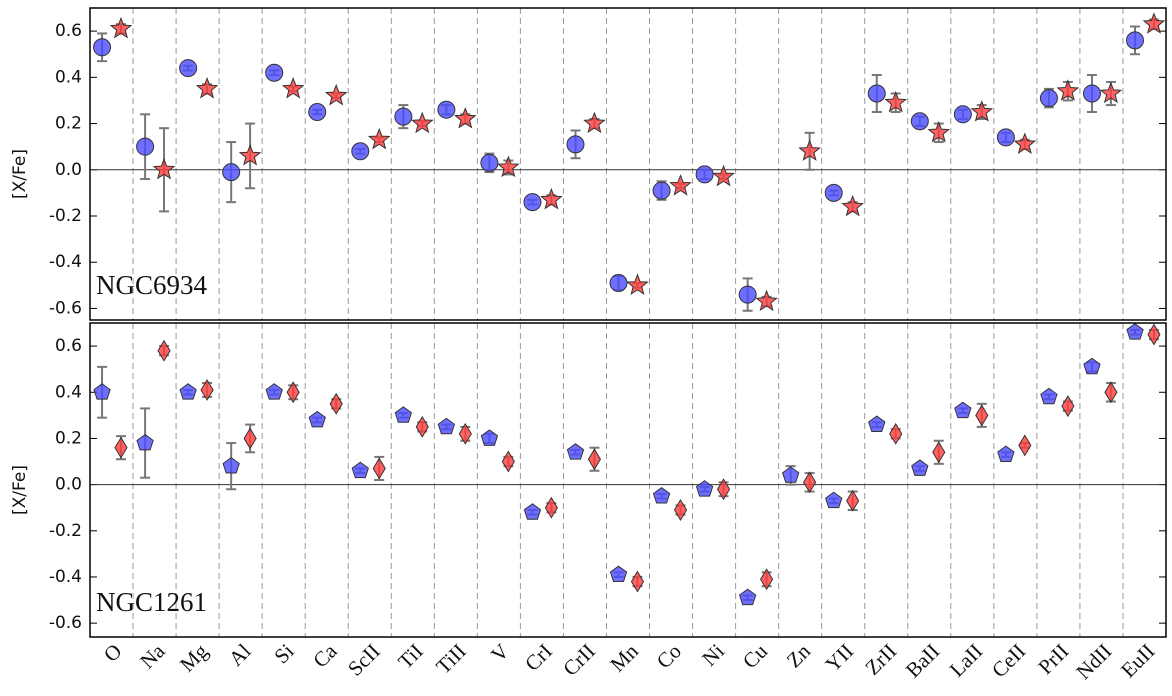  Describe the element at coordinates (152, 655) in the screenshot. I see `x-tick-label: Na` at that location.